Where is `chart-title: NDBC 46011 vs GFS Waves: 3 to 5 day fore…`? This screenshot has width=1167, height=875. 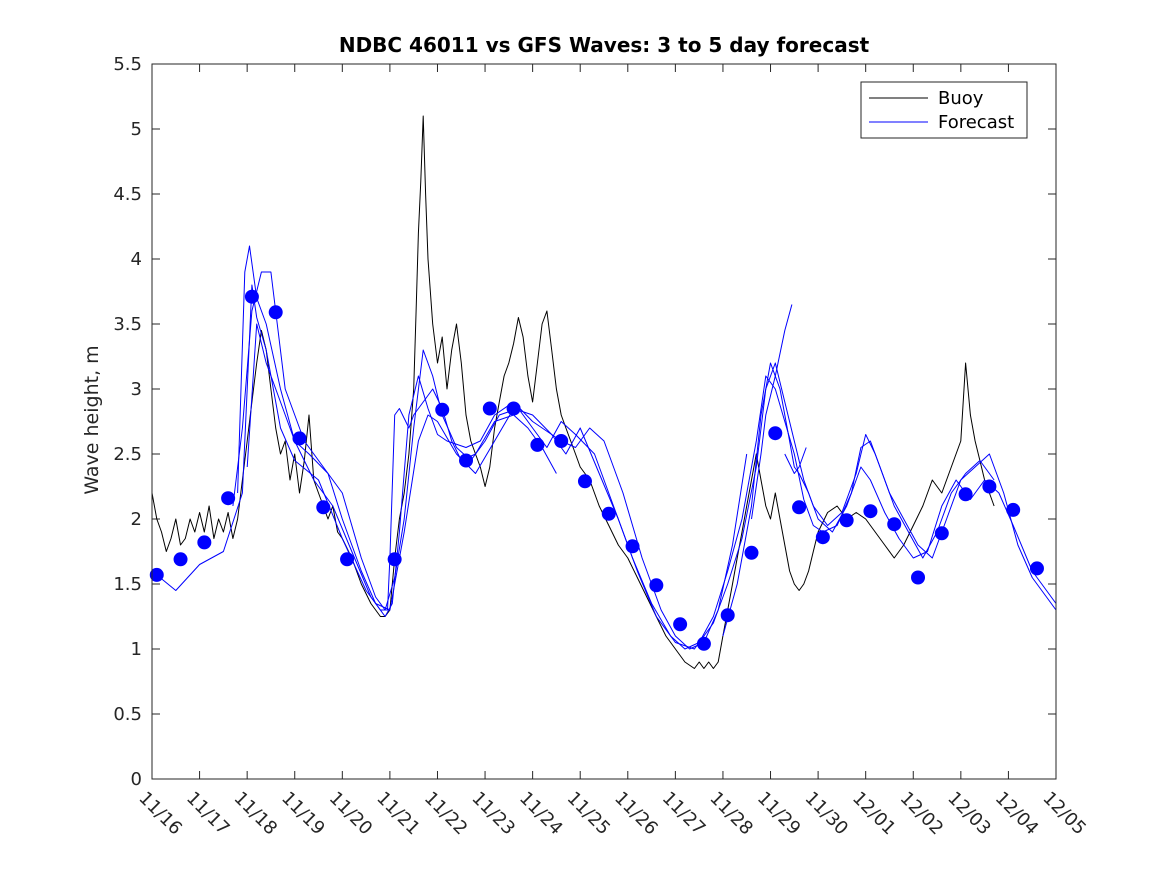 chart-title: NDBC 46011 vs GFS Waves: 3 to 5 day fore… is located at coordinates (604, 45).